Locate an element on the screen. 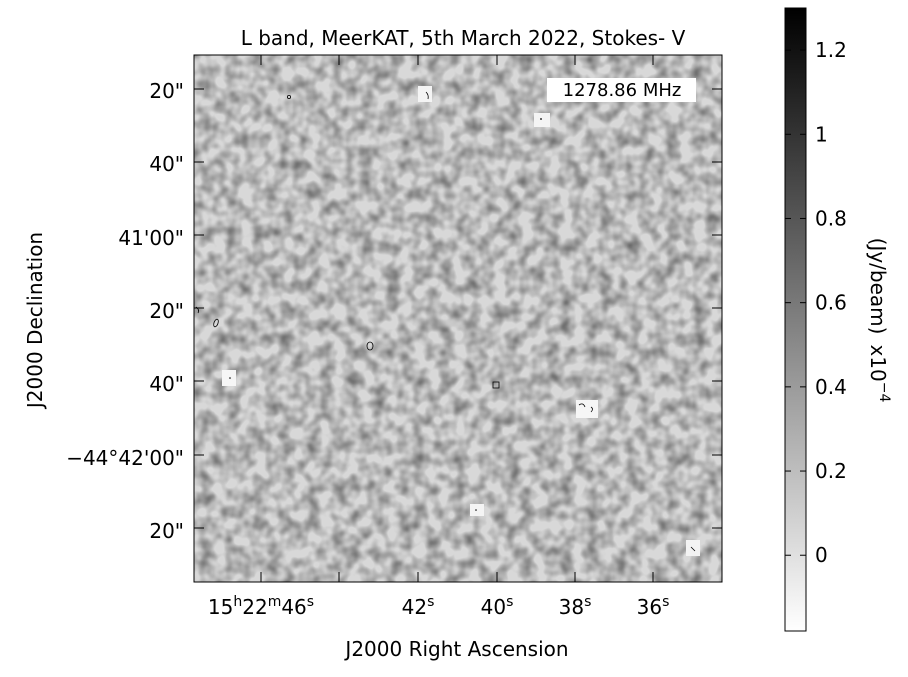 Image resolution: width=908 pixels, height=677 pixels. colorbar is located at coordinates (795, 319).